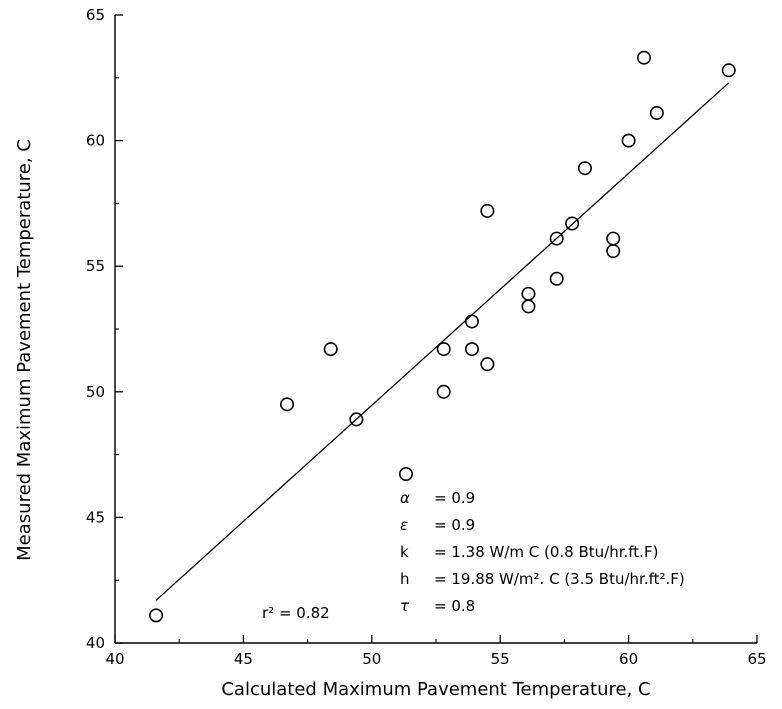  What do you see at coordinates (559, 579) in the screenshot?
I see `legend-value: = 19.88 W/m². C (3.5 Btu/hr.ft².F)` at bounding box center [559, 579].